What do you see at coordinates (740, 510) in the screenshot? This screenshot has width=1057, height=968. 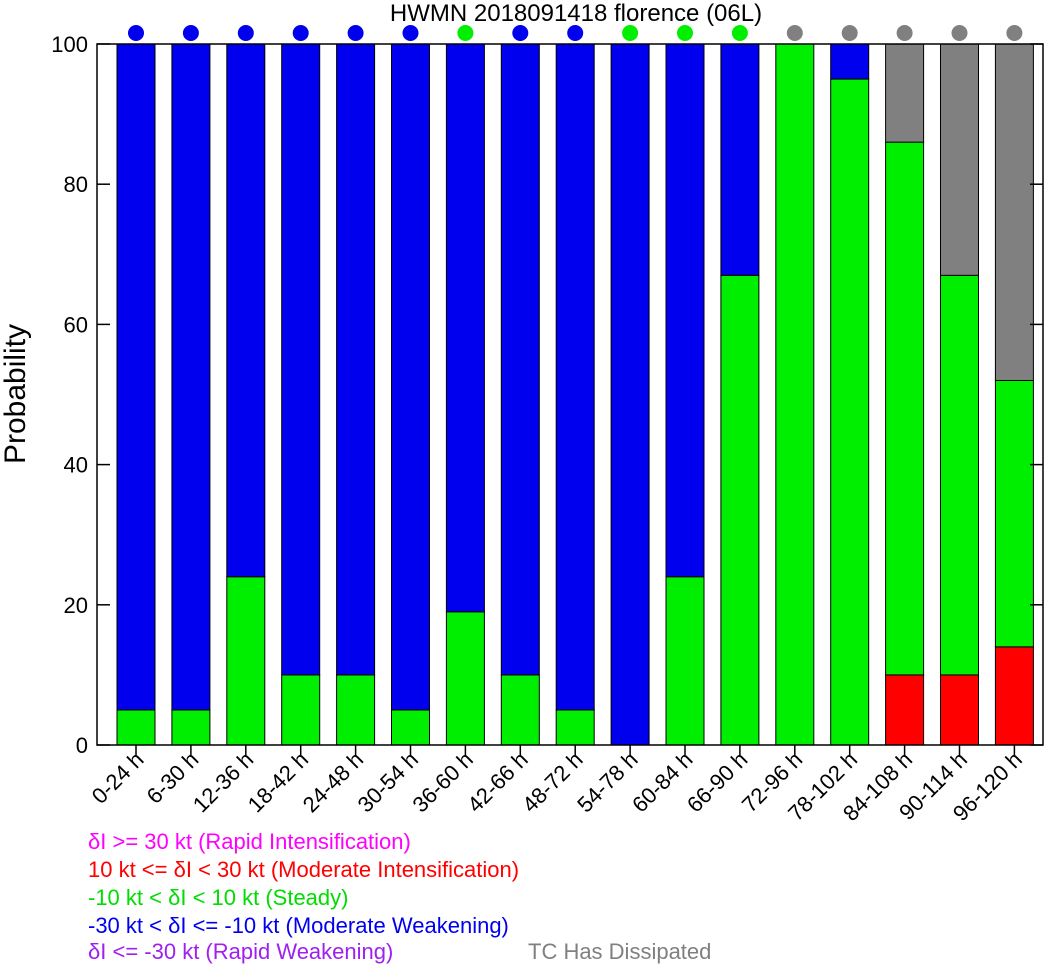 I see `bar-segment-11-s1` at bounding box center [740, 510].